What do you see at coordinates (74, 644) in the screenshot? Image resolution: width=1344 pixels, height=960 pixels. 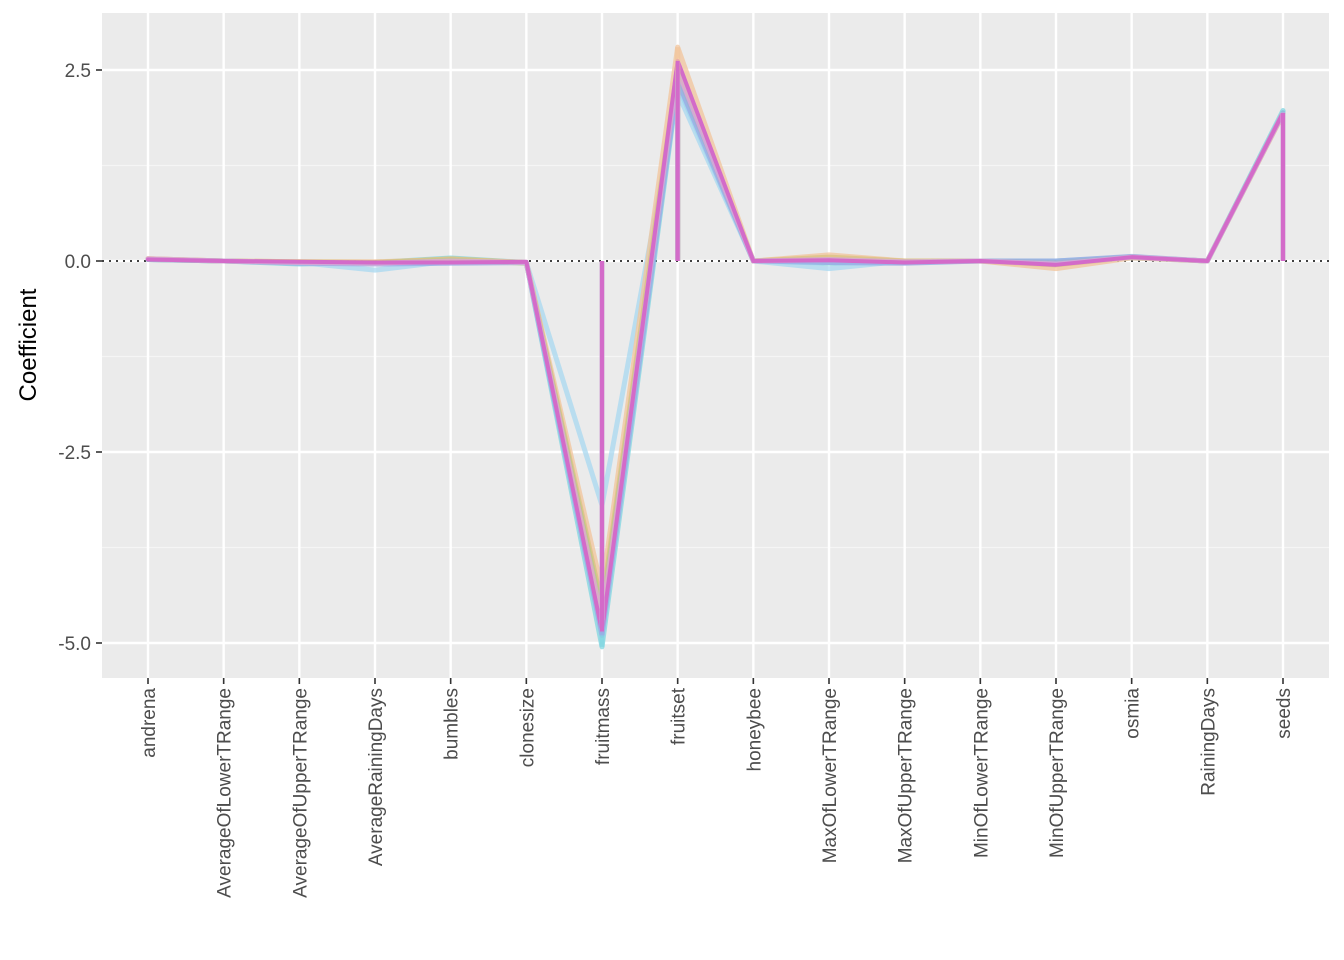 I see `y-tick-label: -5.0` at bounding box center [74, 644].